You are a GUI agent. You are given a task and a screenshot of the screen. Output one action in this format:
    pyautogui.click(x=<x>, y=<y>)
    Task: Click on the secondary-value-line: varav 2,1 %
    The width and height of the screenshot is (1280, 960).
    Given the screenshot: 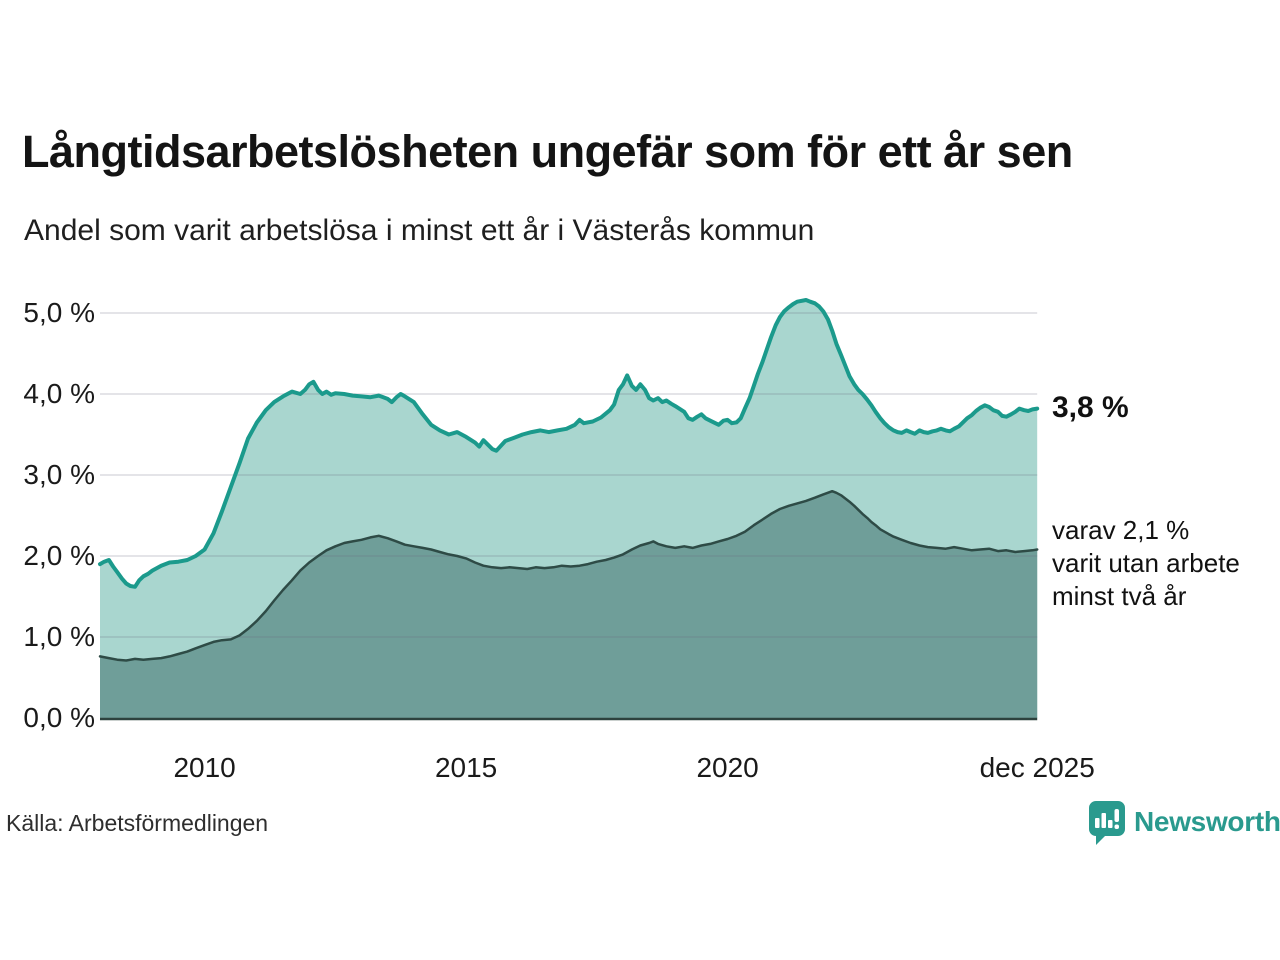 What is the action you would take?
    pyautogui.click(x=1121, y=530)
    